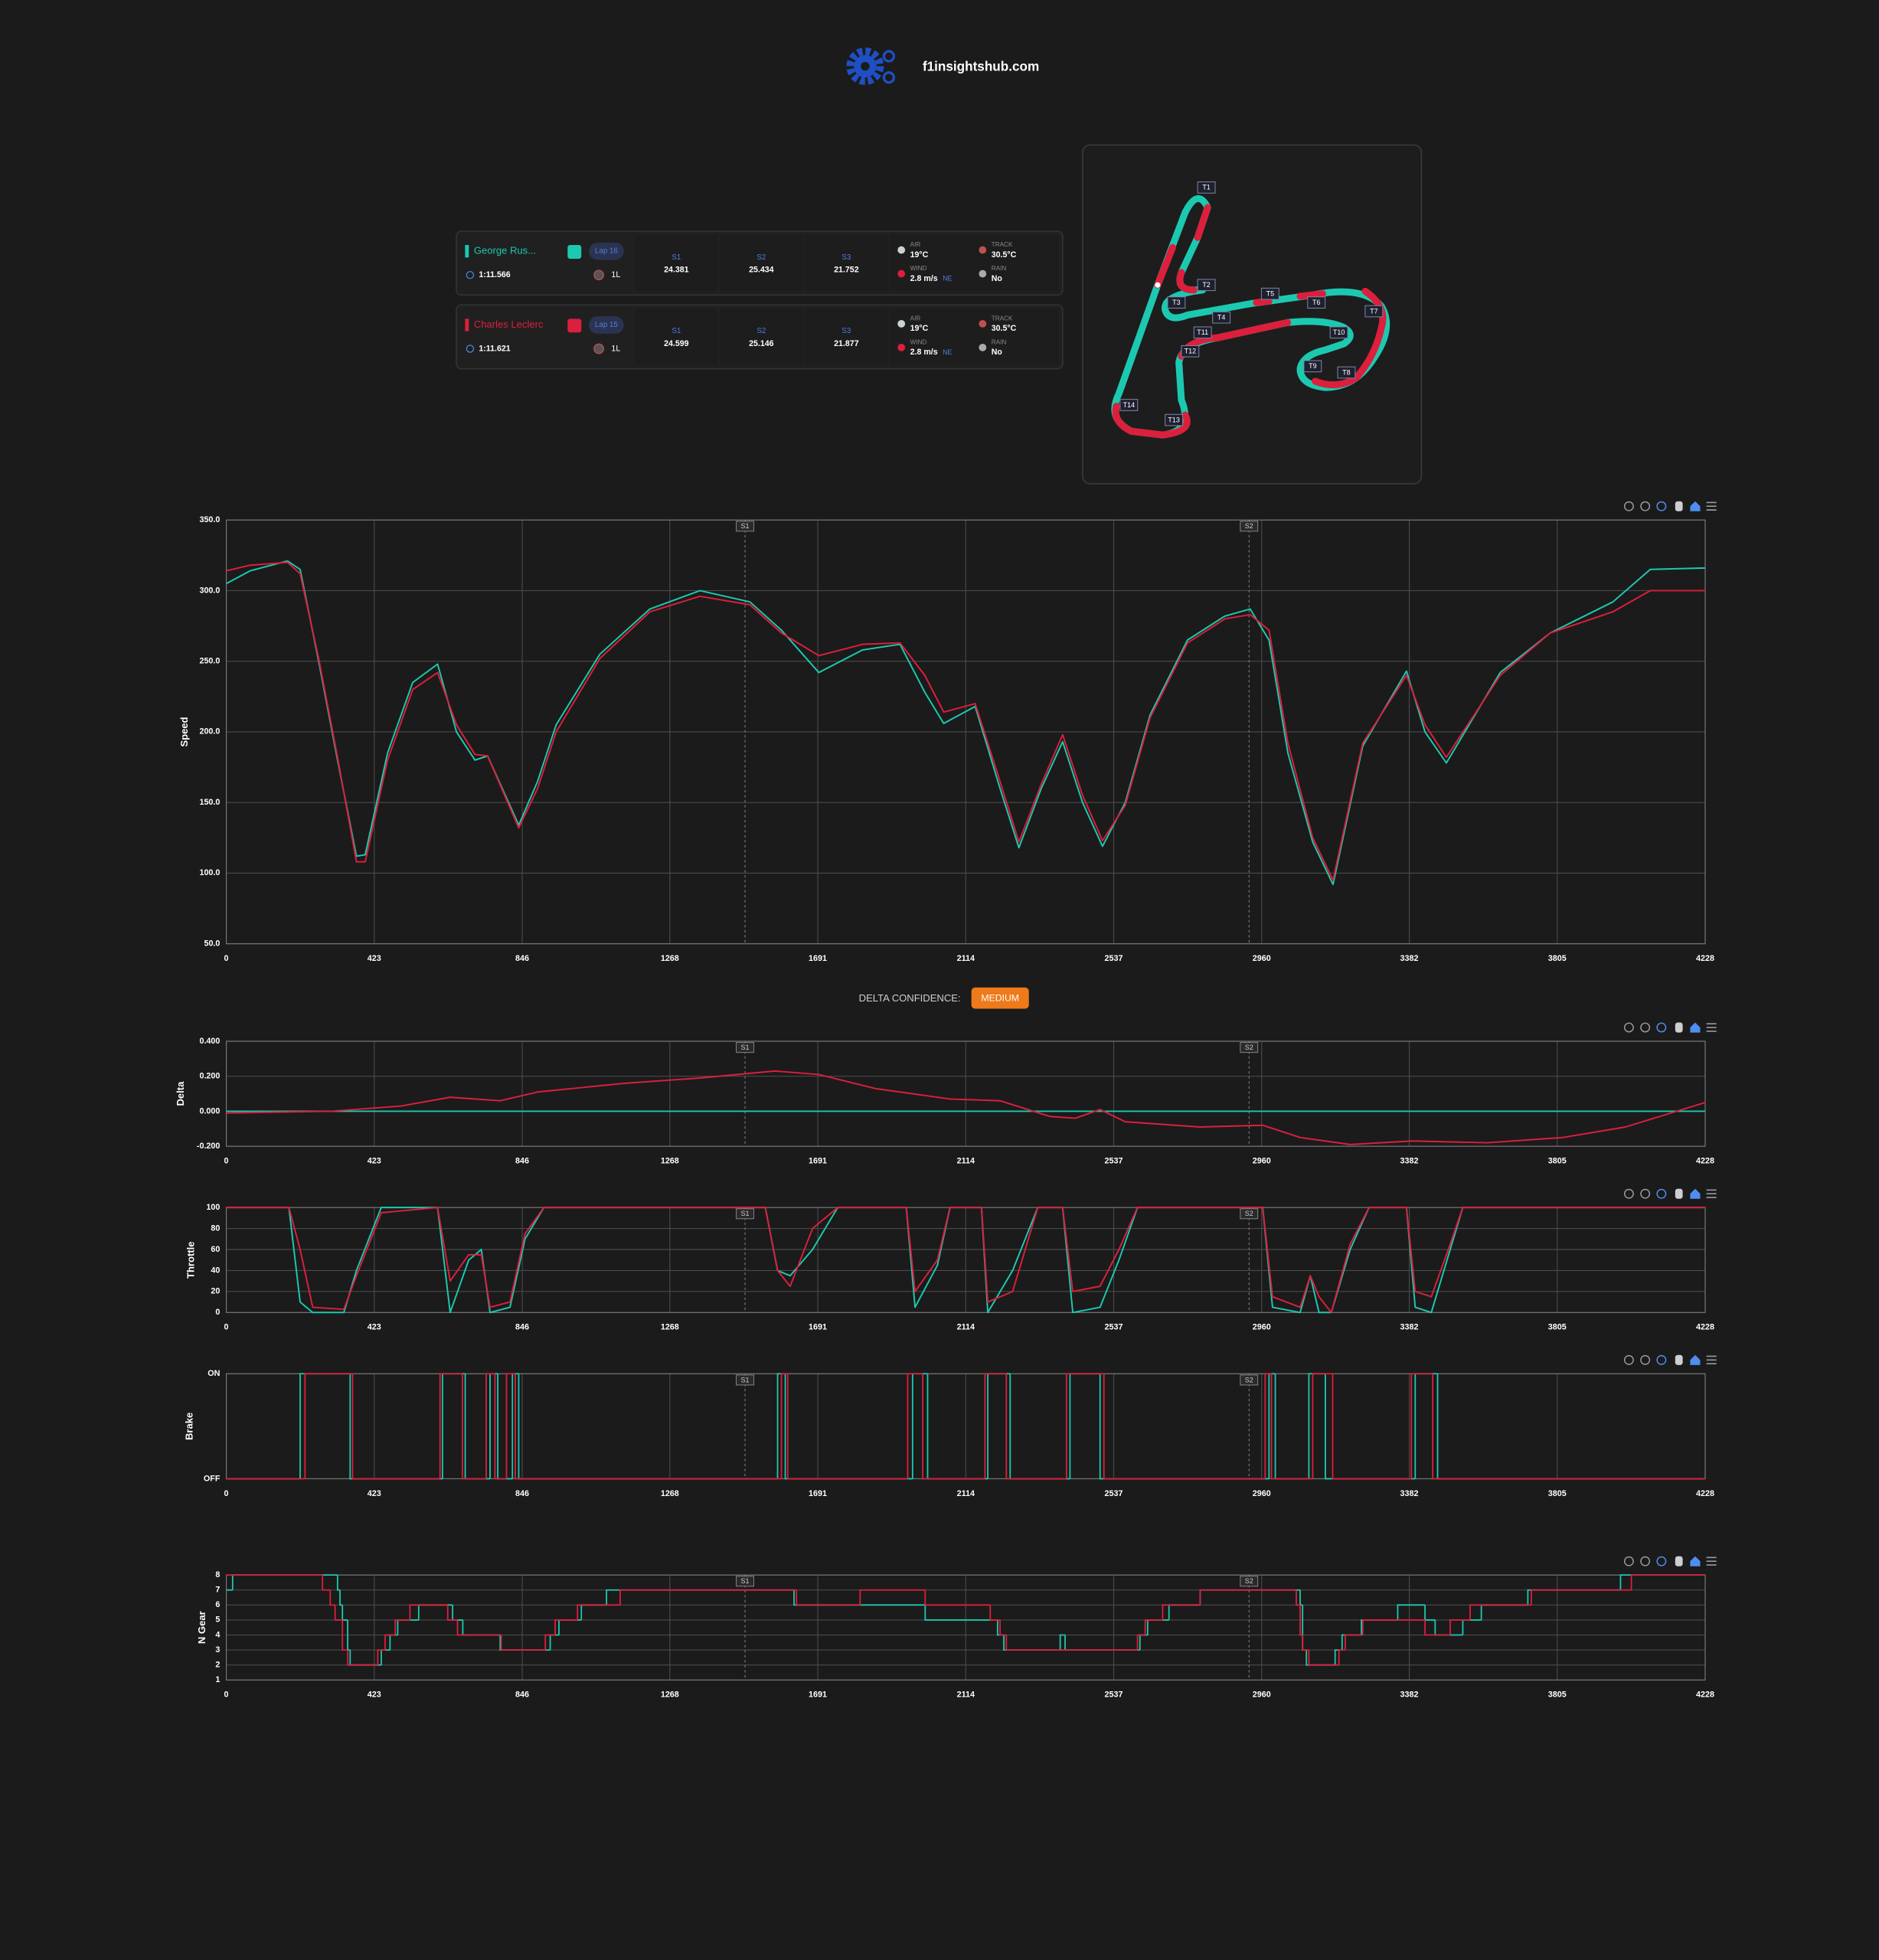 This screenshot has height=1960, width=1879. I want to click on y-tick-label: 250.0, so click(209, 661).